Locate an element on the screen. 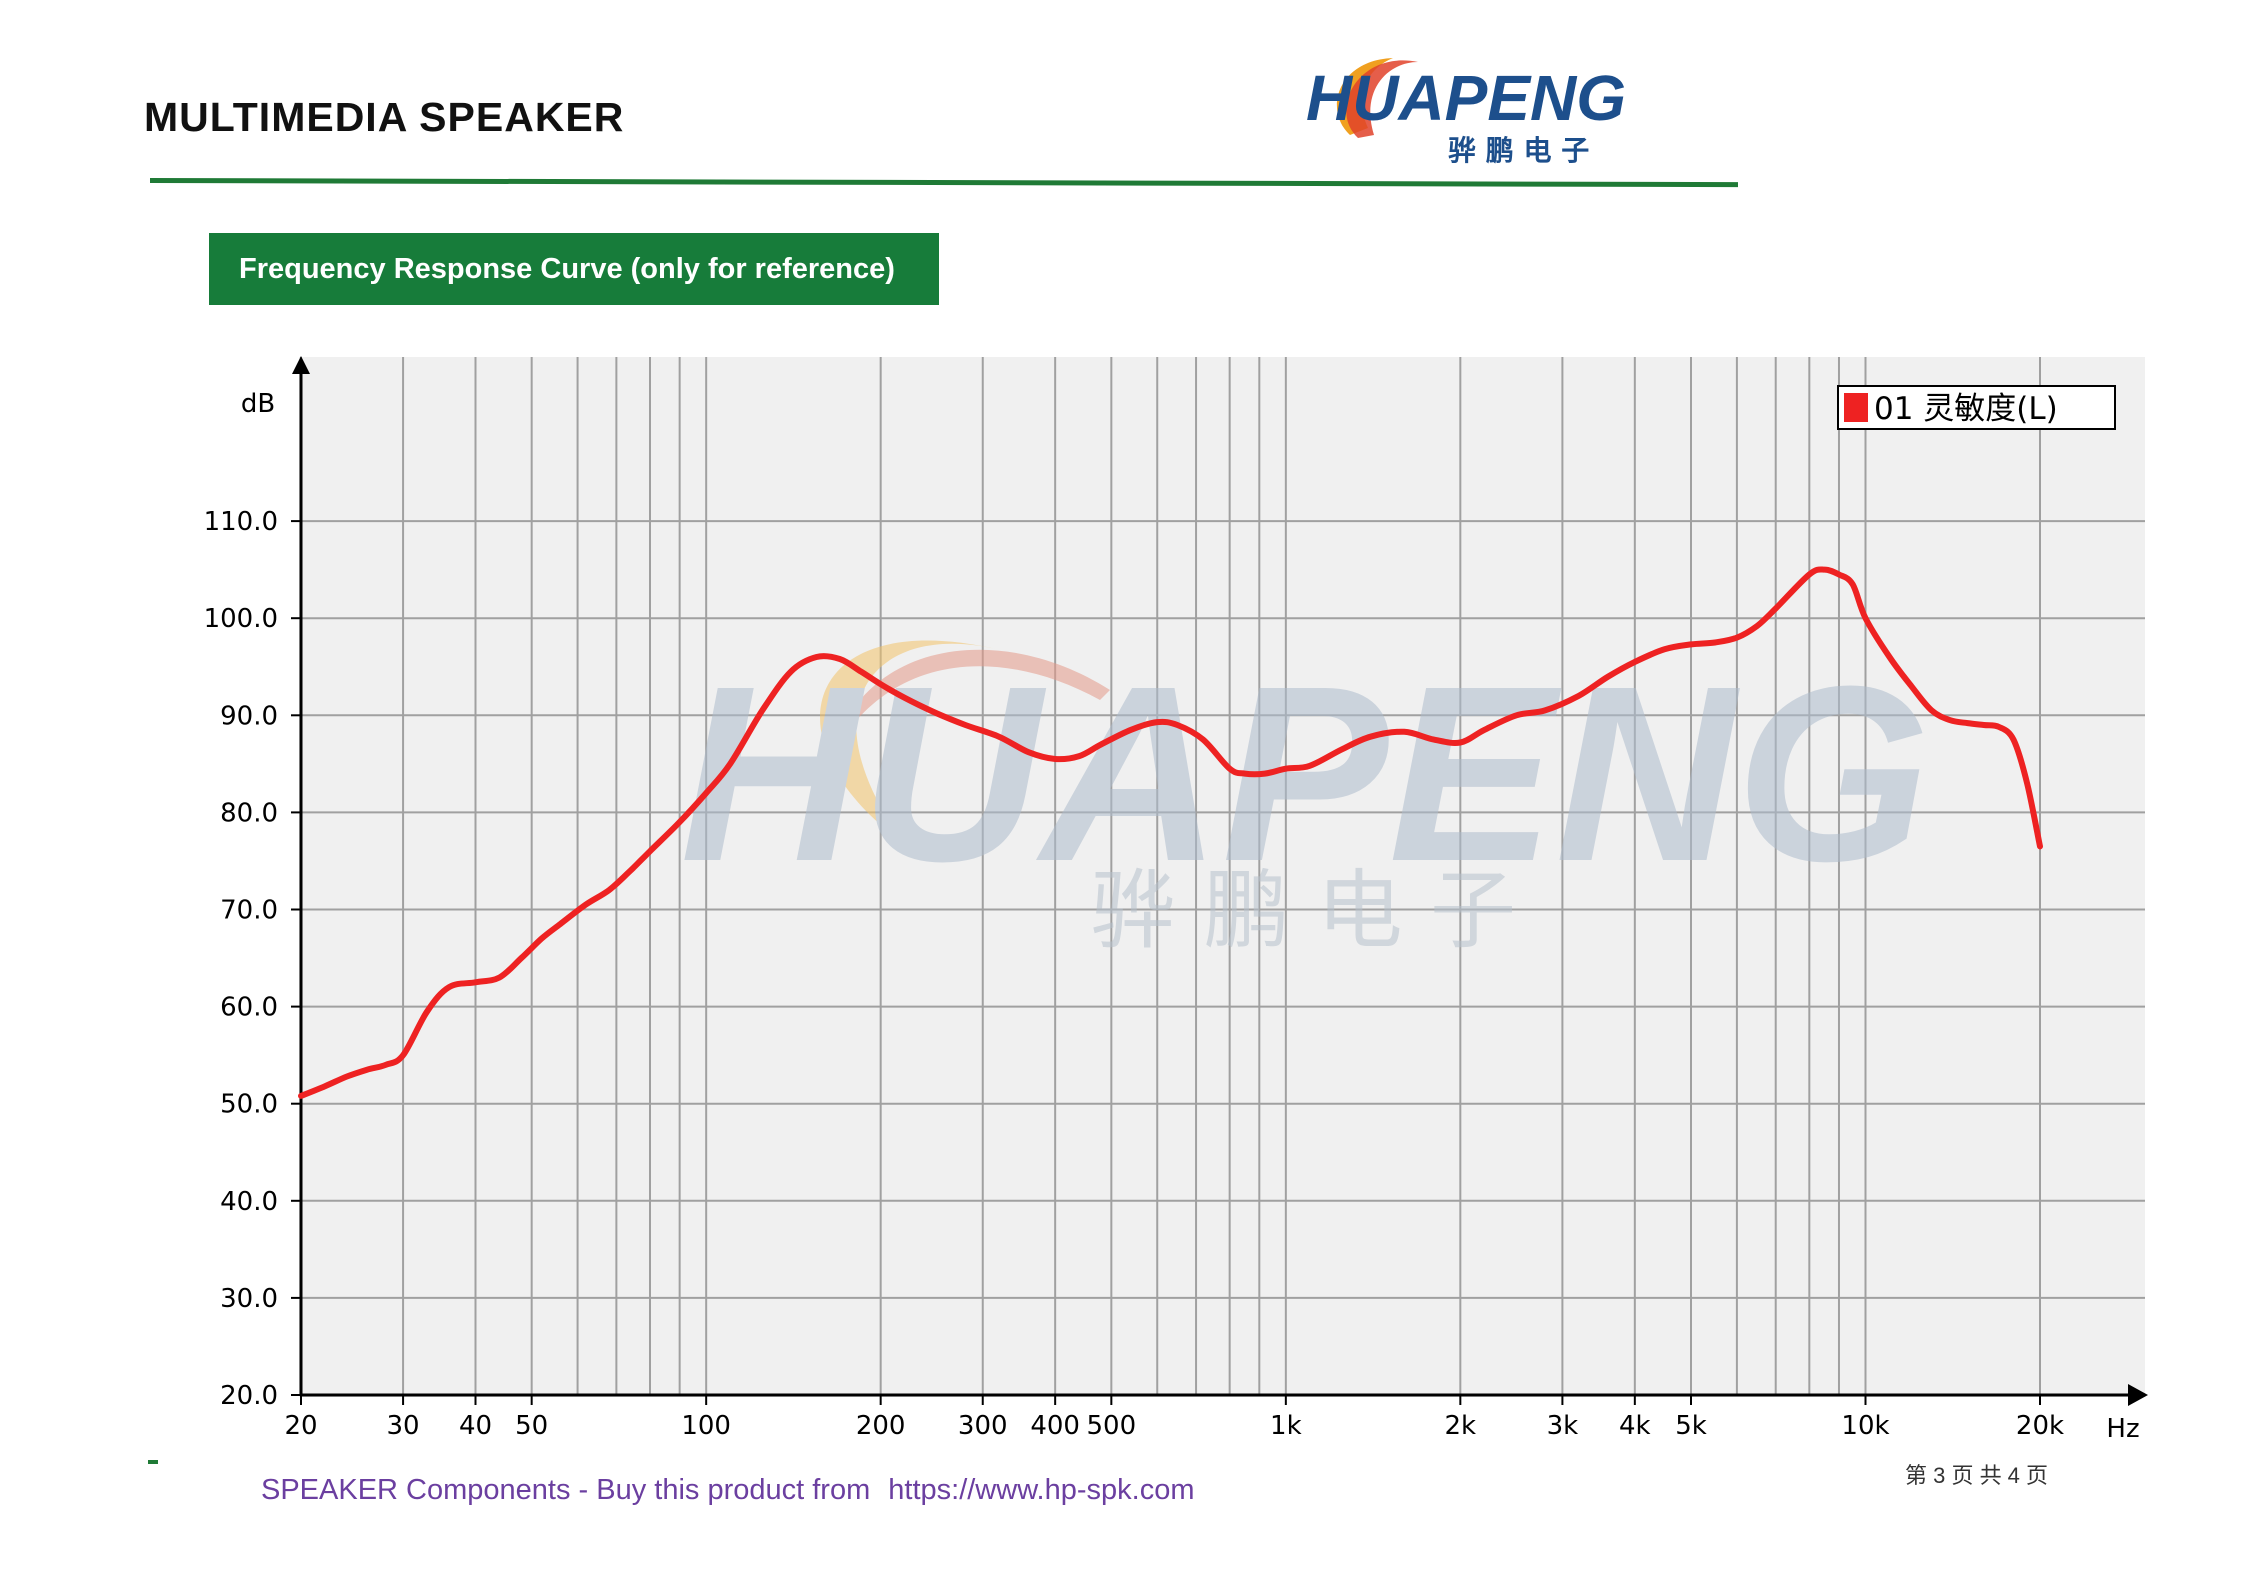  y-tick-label: 60.0 is located at coordinates (249, 1008).